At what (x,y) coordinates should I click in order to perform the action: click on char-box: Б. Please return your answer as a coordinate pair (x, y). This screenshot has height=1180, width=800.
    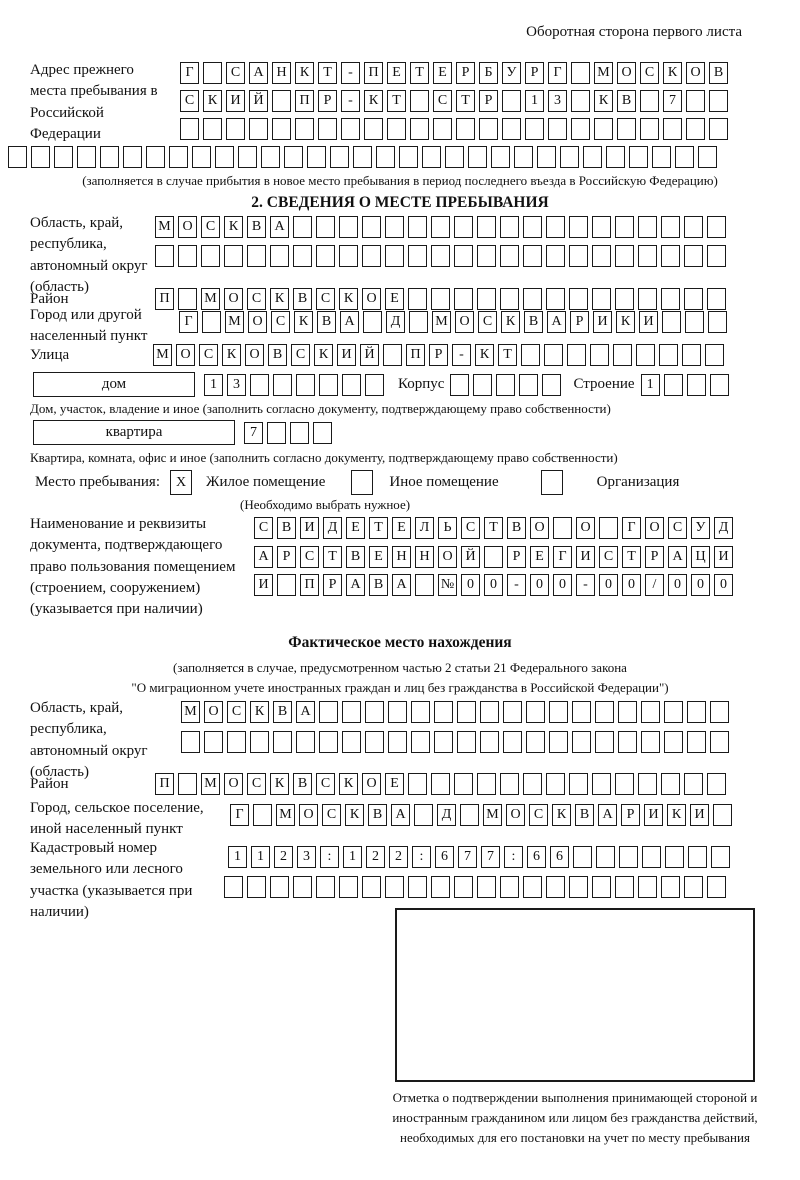
    Looking at the image, I should click on (488, 73).